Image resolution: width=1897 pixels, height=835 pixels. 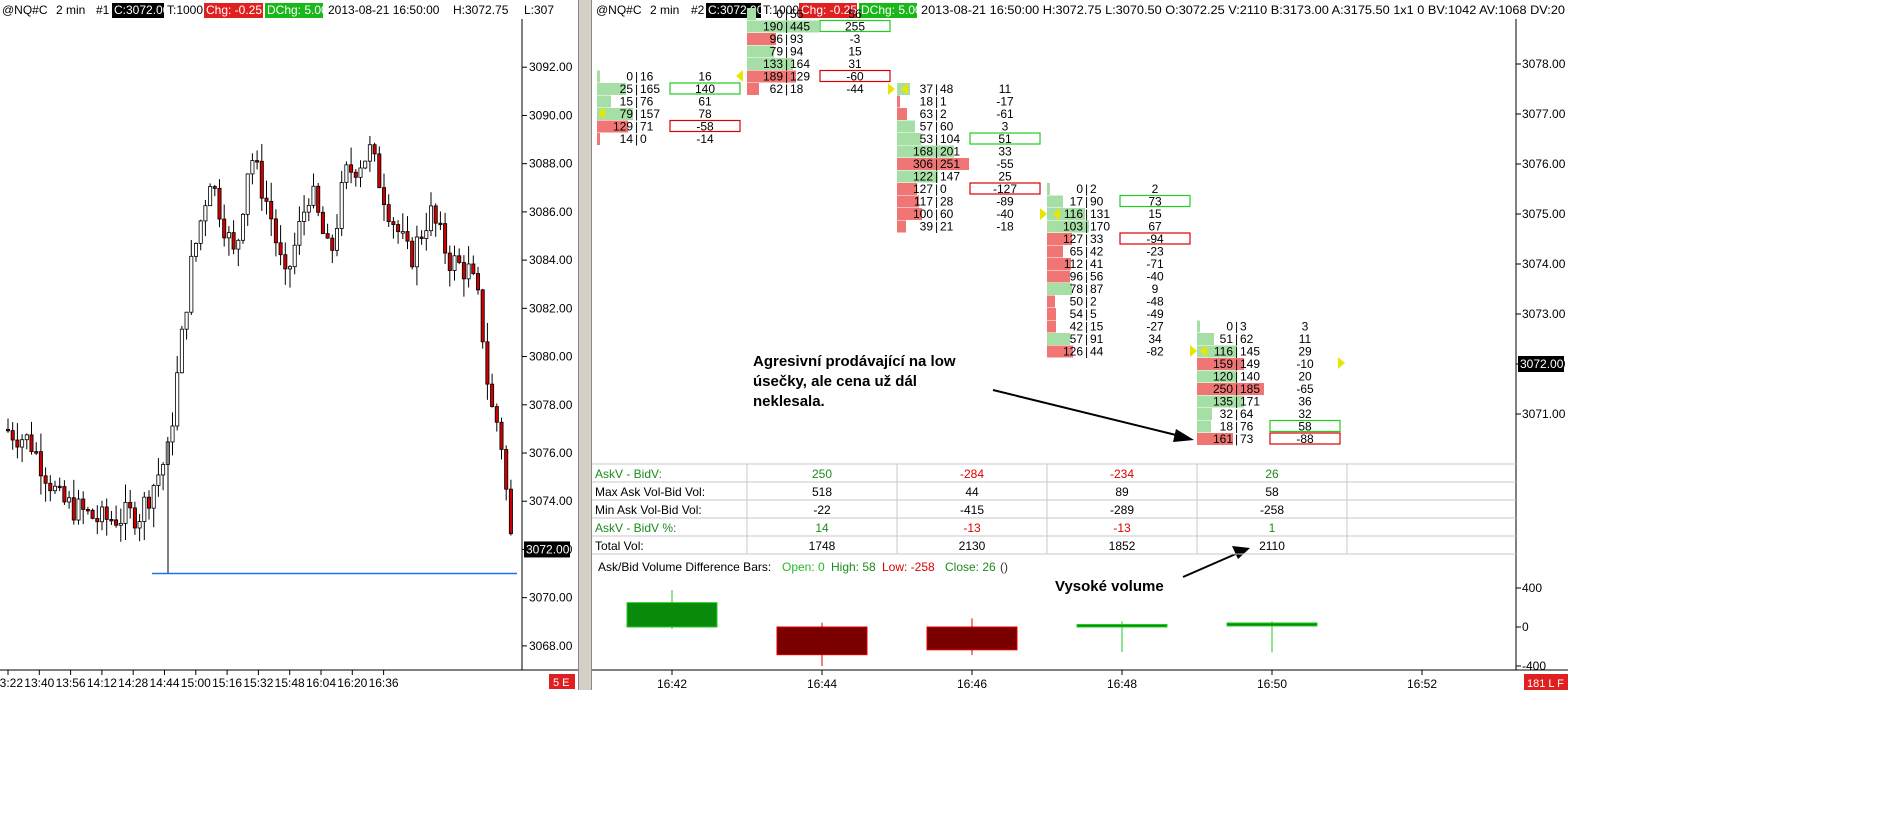 I want to click on delta-value: -48, so click(x=1155, y=302).